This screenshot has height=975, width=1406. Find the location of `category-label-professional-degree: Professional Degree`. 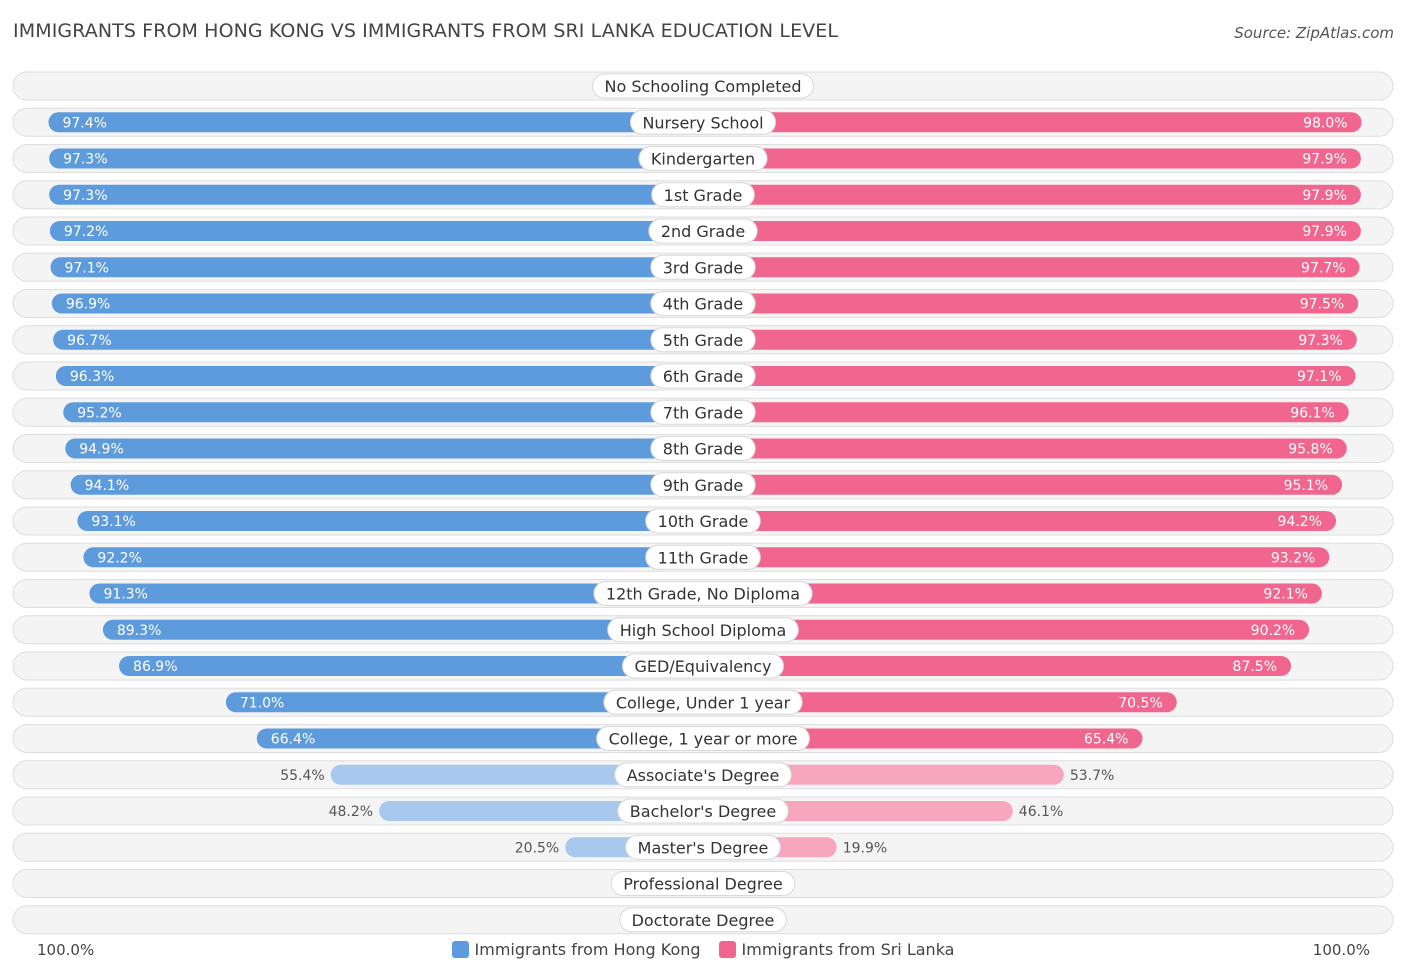

category-label-professional-degree: Professional Degree is located at coordinates (702, 884).